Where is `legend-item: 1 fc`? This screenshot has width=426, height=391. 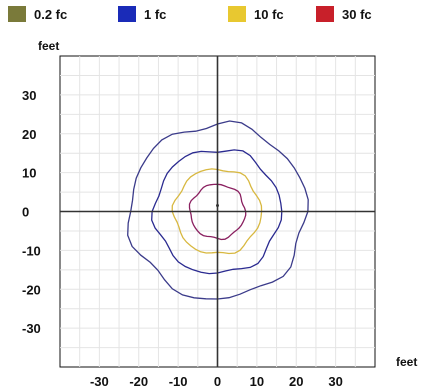 legend-item: 1 fc is located at coordinates (142, 14).